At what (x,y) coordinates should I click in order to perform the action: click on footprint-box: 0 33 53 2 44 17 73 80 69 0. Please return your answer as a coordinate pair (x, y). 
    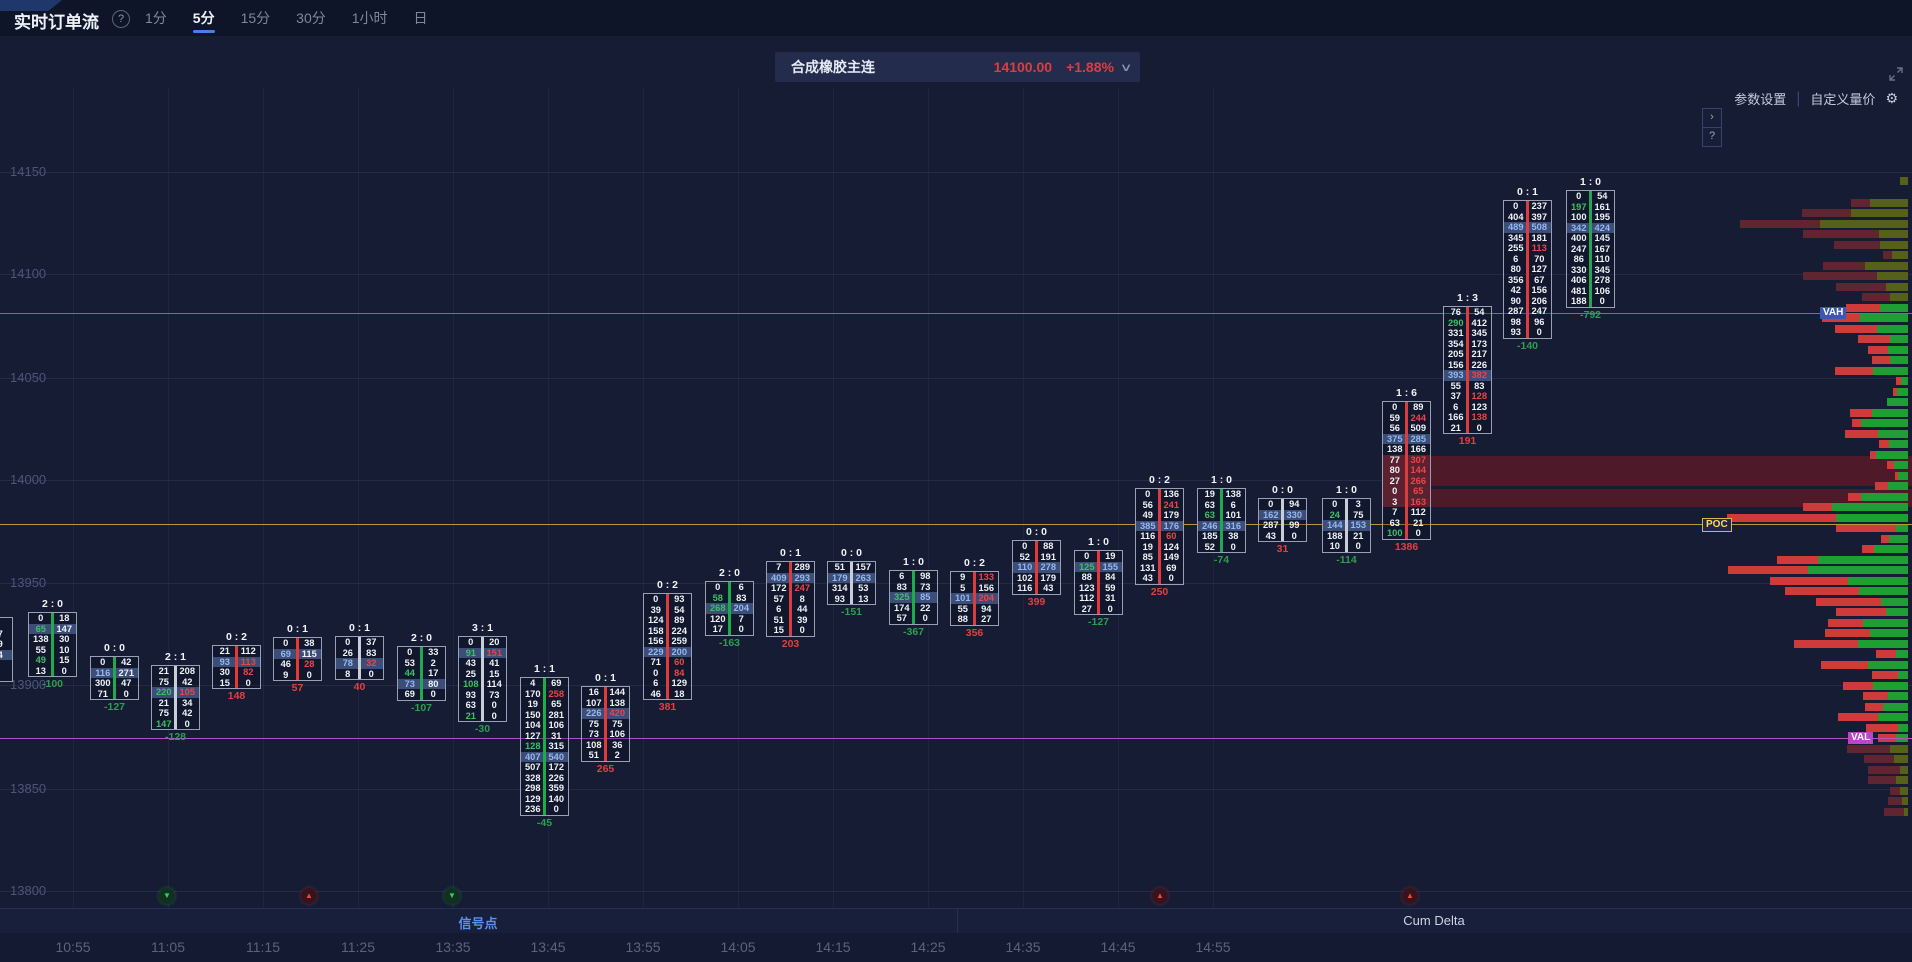
    Looking at the image, I should click on (421, 673).